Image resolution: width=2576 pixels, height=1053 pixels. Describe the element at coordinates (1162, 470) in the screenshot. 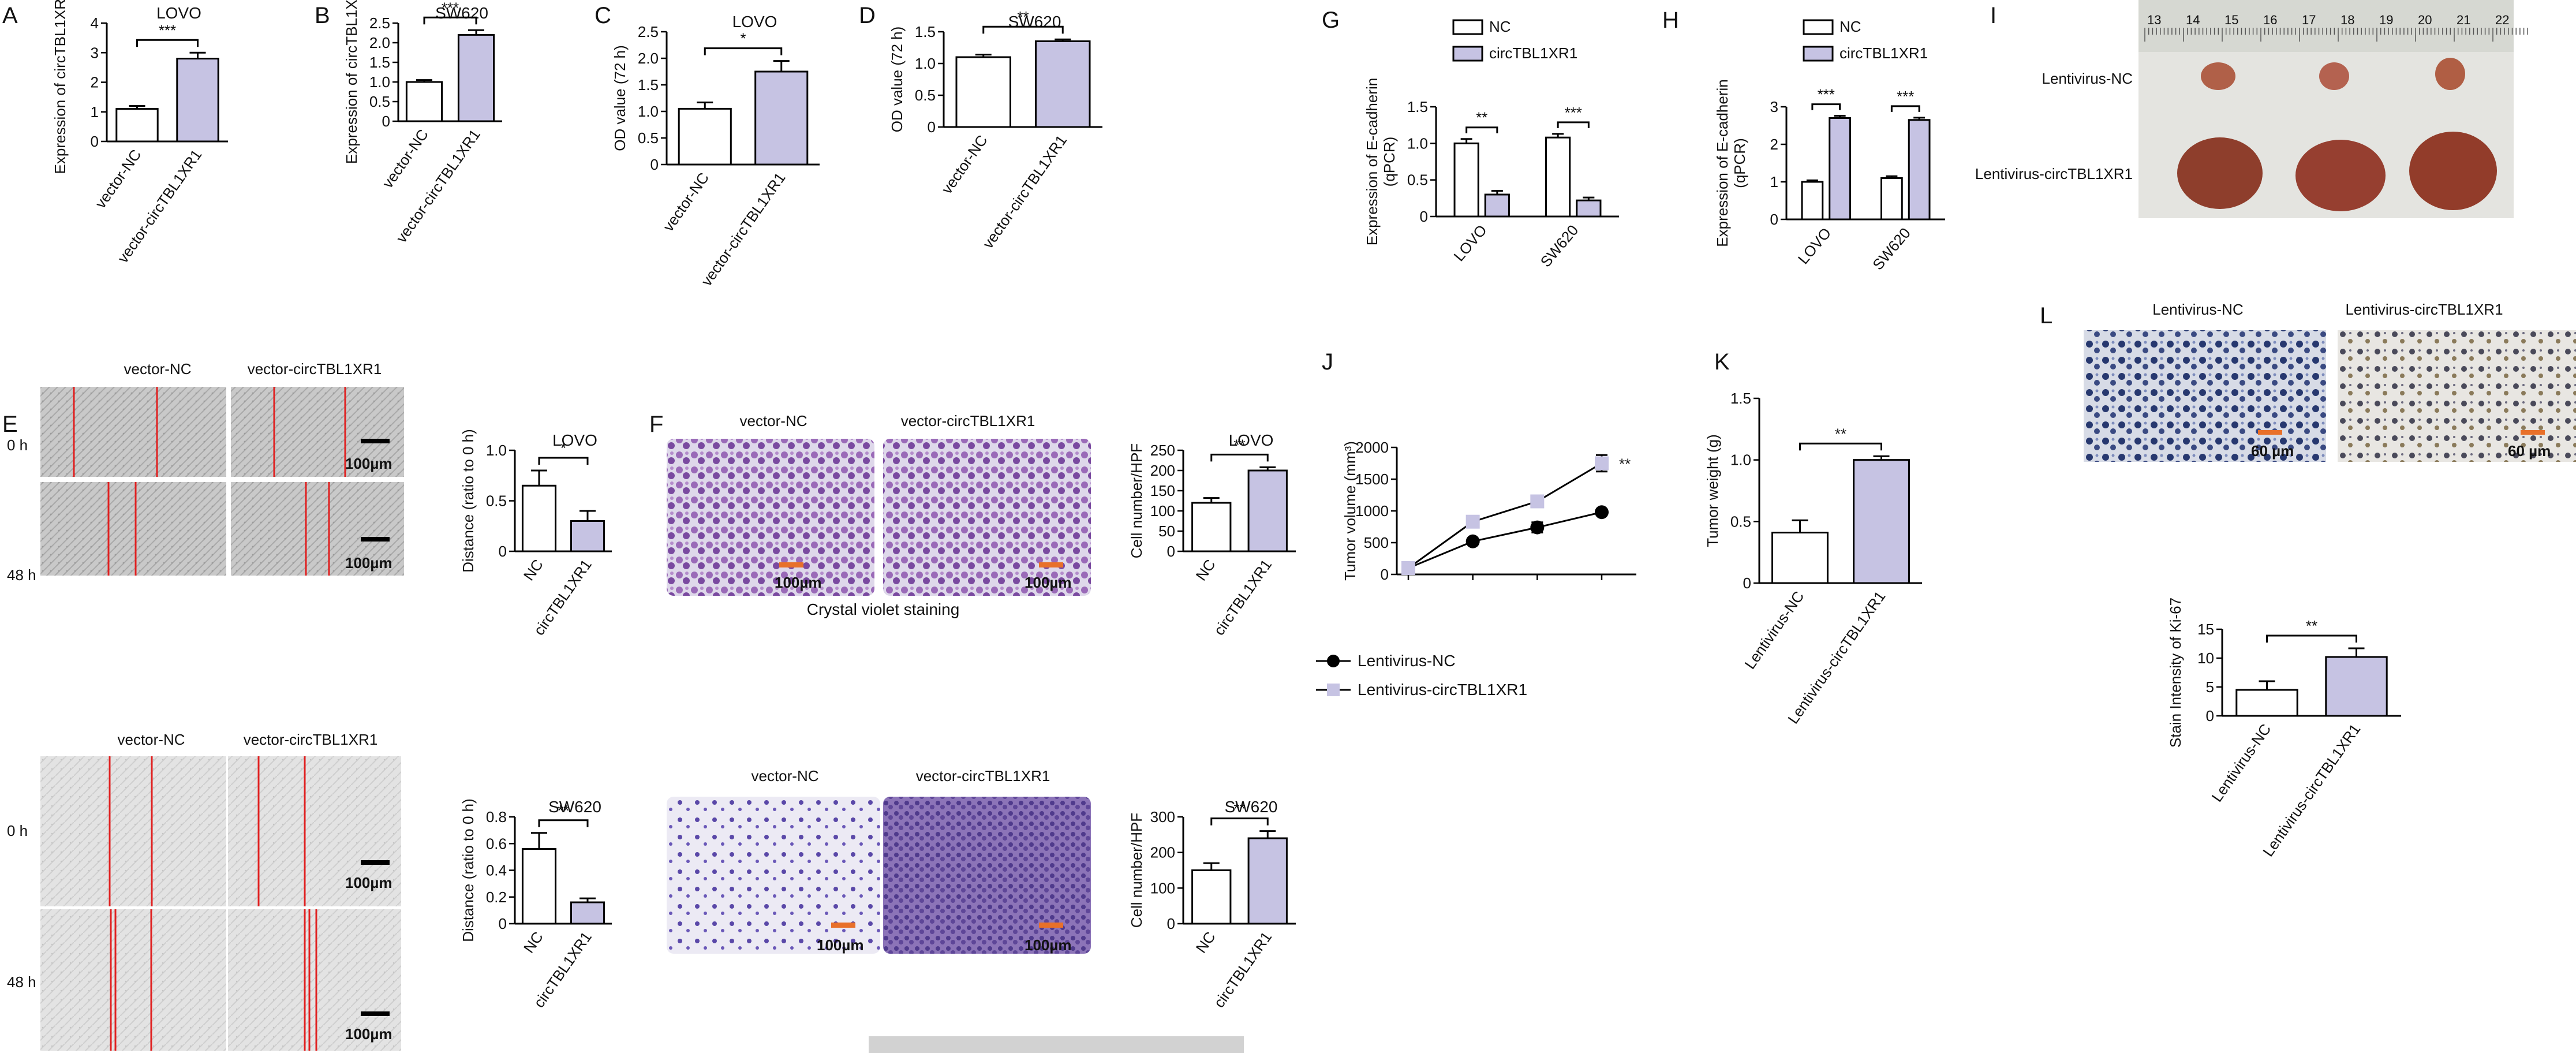

I see `y-tick-label: 200` at that location.